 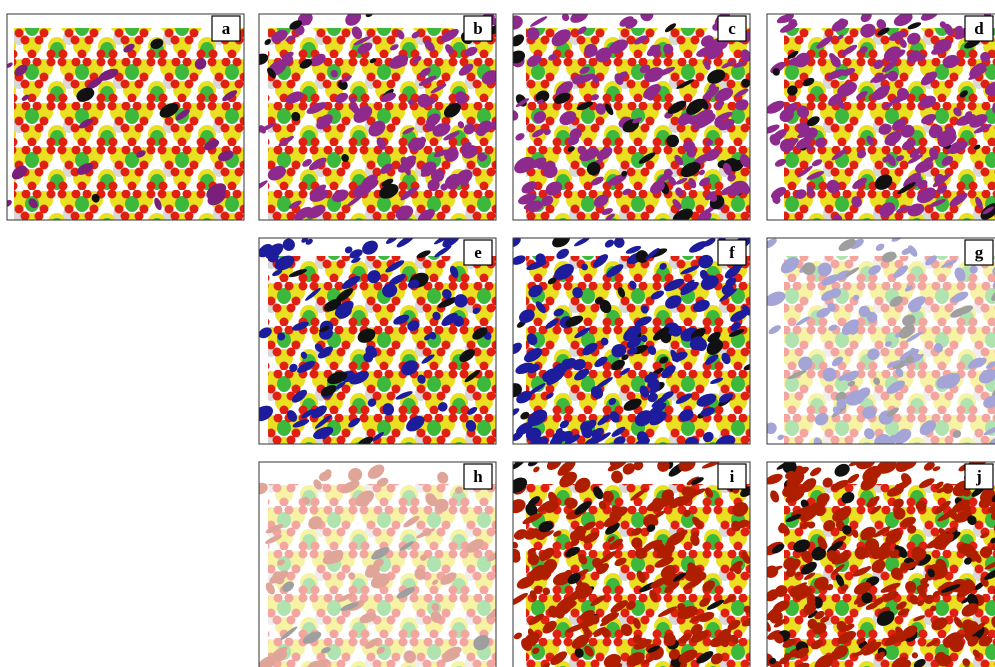 I want to click on fade, so click(x=377, y=564).